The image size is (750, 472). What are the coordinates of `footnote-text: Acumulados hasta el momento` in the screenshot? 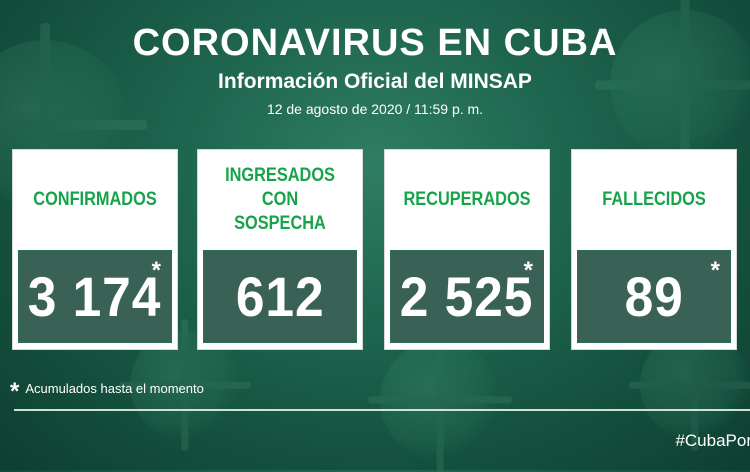 It's located at (114, 388).